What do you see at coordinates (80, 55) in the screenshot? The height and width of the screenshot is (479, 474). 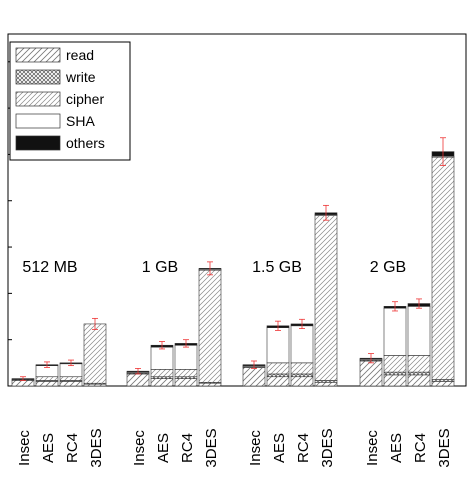 I see `legend-label: read` at bounding box center [80, 55].